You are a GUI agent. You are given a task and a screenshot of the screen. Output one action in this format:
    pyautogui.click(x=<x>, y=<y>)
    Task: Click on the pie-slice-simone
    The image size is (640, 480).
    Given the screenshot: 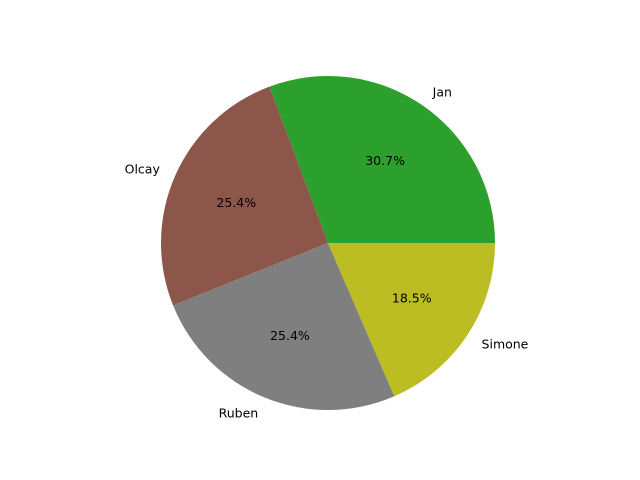 What is the action you would take?
    pyautogui.click(x=411, y=320)
    